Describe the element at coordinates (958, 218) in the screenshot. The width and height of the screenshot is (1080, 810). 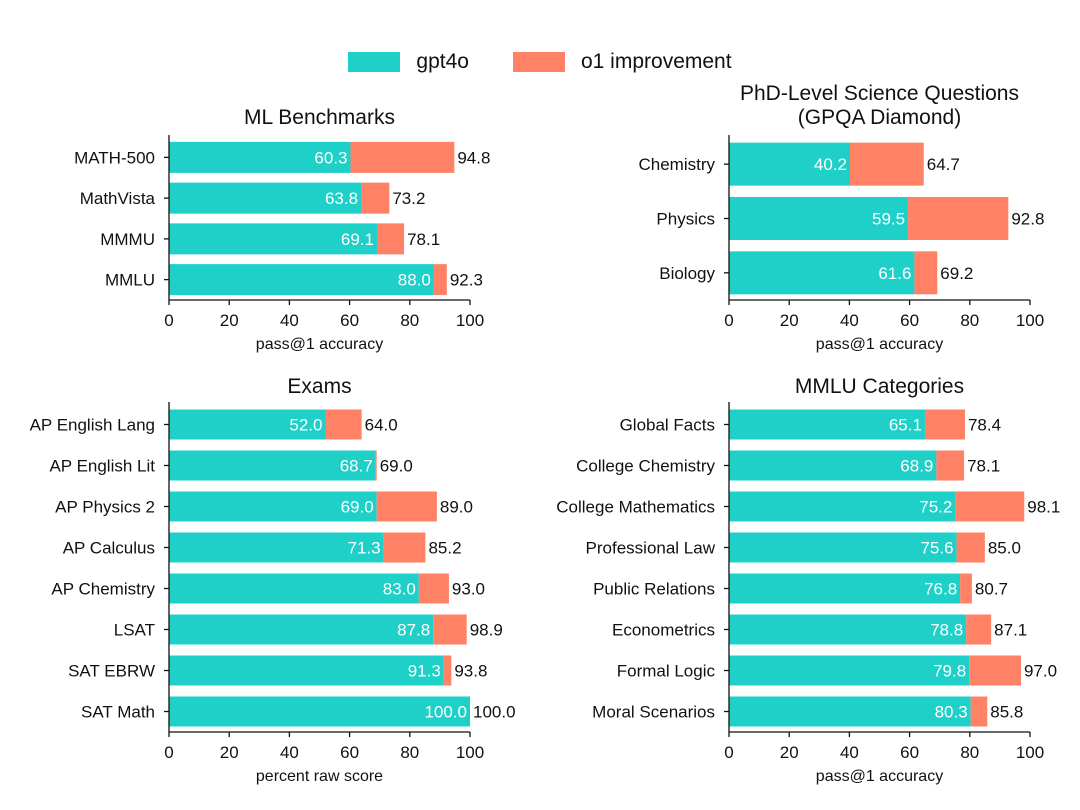
I see `gpqa-bar-o1-improvement-physics` at that location.